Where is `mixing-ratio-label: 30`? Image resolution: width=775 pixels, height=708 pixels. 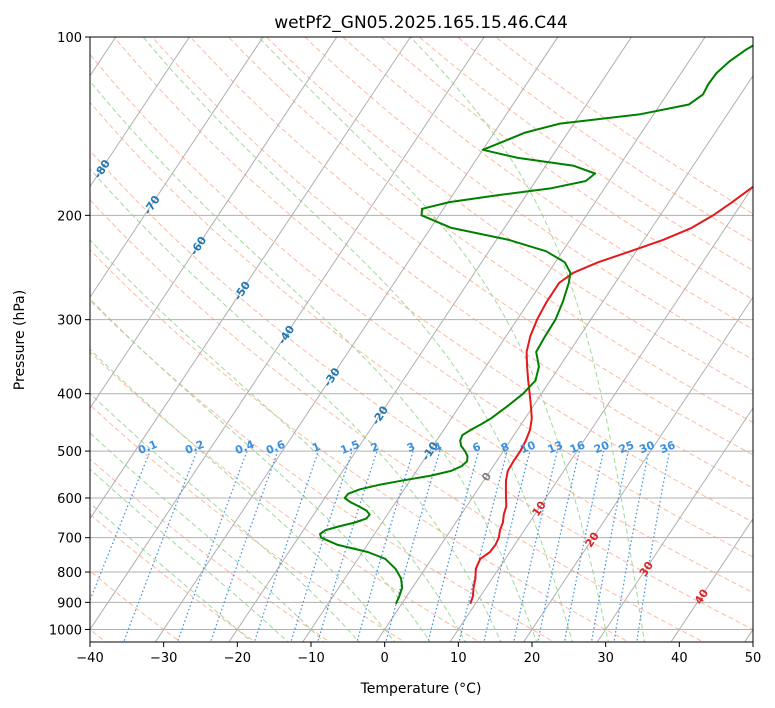 mixing-ratio-label: 30 is located at coordinates (646, 447).